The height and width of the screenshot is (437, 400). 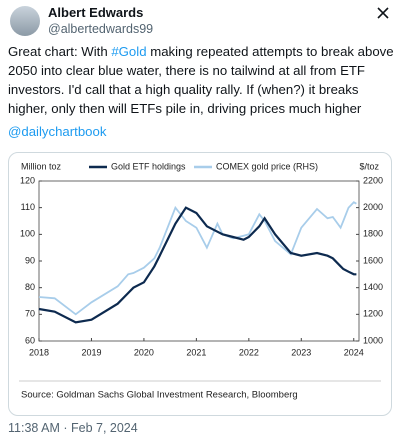 What do you see at coordinates (25, 21) in the screenshot?
I see `avatar` at bounding box center [25, 21].